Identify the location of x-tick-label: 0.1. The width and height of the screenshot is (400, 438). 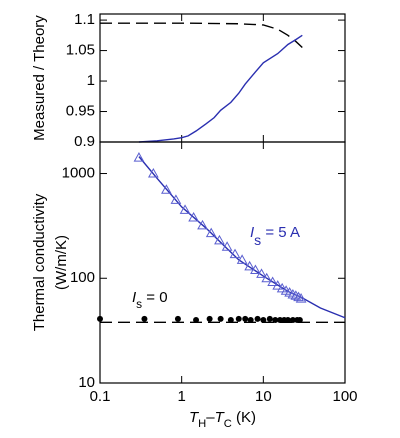
(100, 396).